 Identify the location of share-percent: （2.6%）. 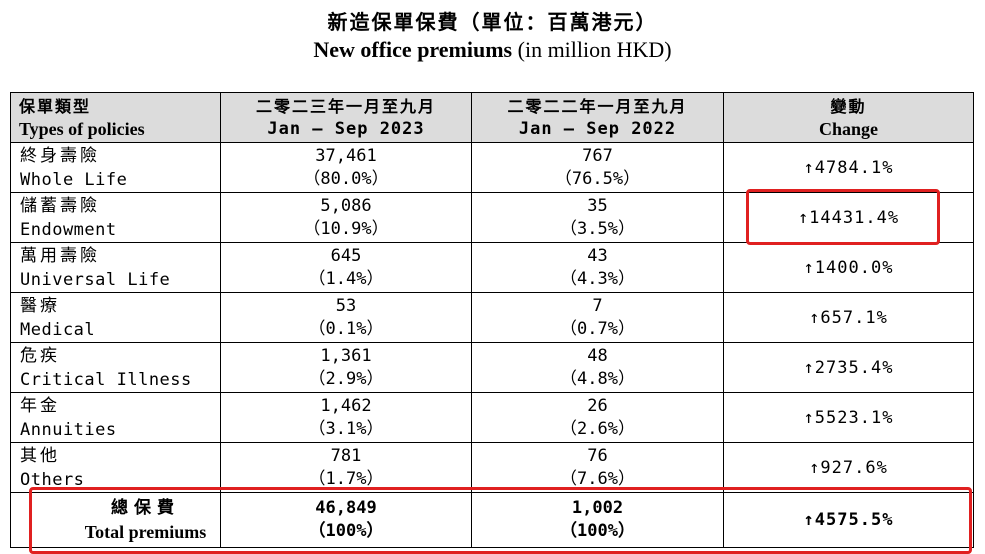
(597, 428).